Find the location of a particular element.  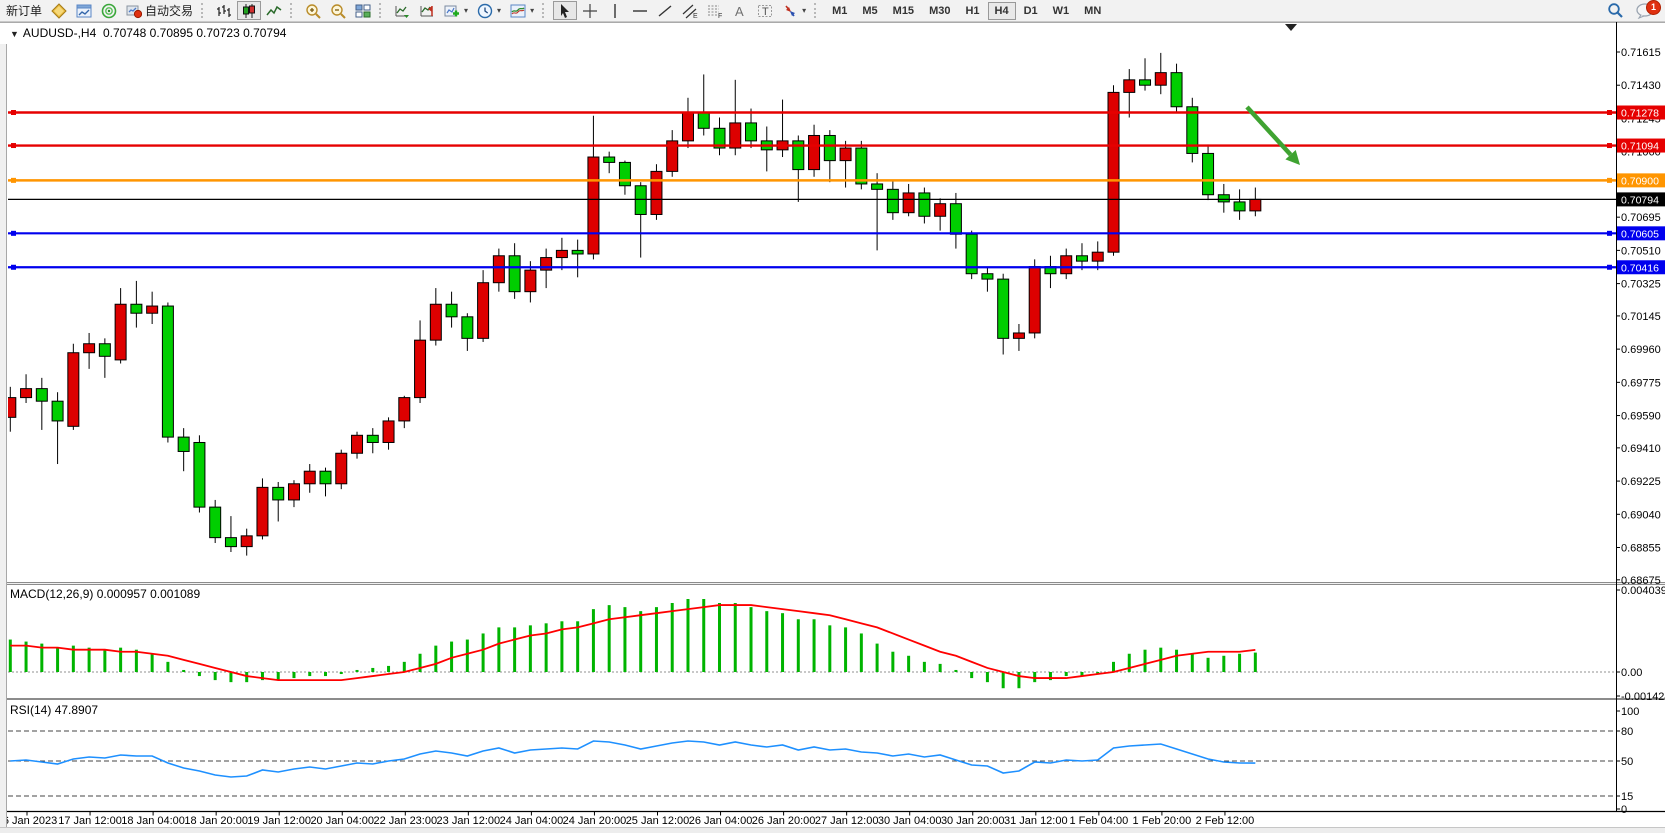

arrows-button: ▾ is located at coordinates (794, 10).